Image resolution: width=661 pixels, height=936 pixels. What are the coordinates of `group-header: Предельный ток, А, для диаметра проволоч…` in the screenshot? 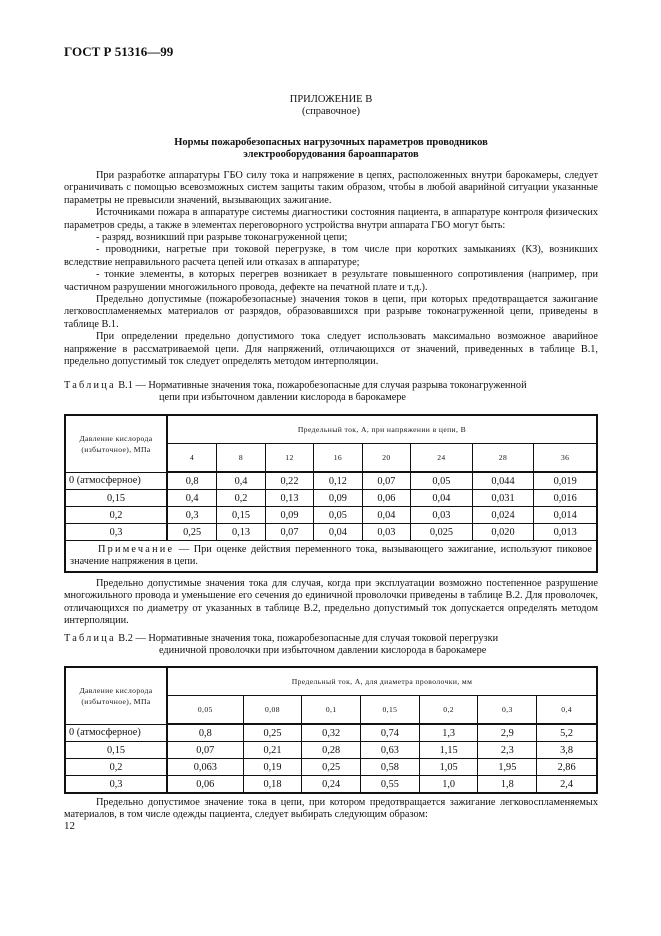 It's located at (382, 681).